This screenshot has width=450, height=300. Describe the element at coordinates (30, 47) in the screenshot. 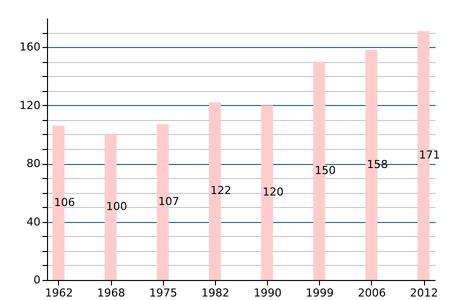

I see `y-tick-label: 160` at that location.